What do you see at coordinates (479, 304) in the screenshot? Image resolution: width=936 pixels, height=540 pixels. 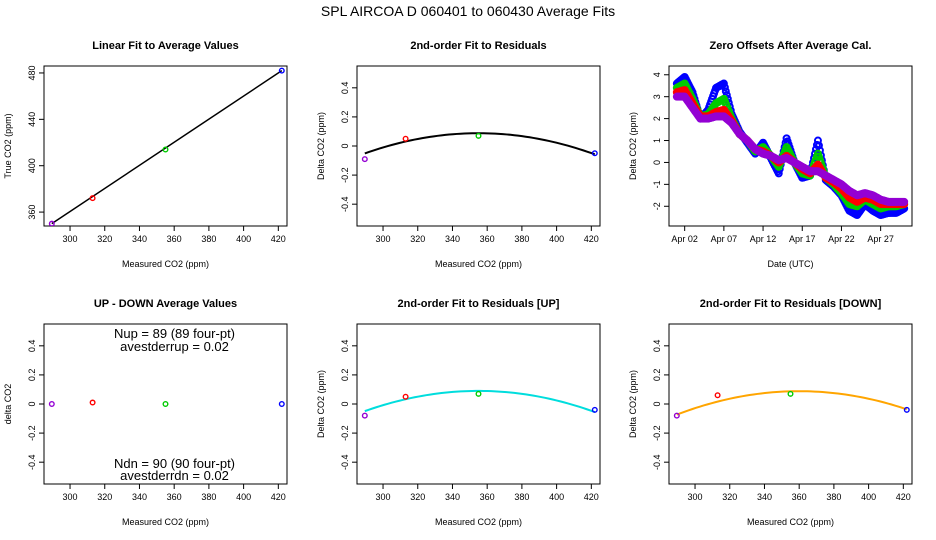 I see `chart-title: 2nd-order Fit to Residuals [UP]` at bounding box center [479, 304].